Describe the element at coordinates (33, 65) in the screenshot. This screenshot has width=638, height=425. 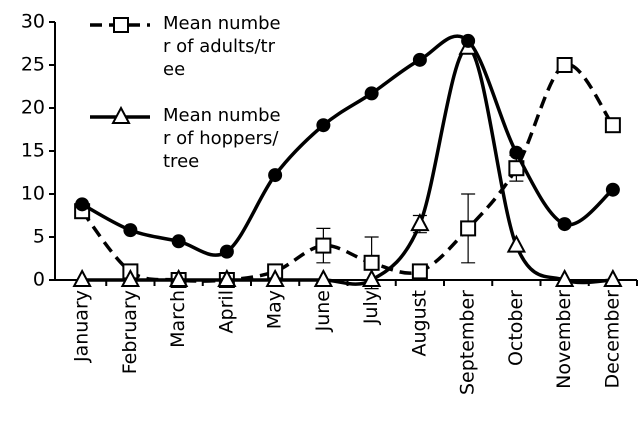
I see `y-tick-label: 25` at that location.